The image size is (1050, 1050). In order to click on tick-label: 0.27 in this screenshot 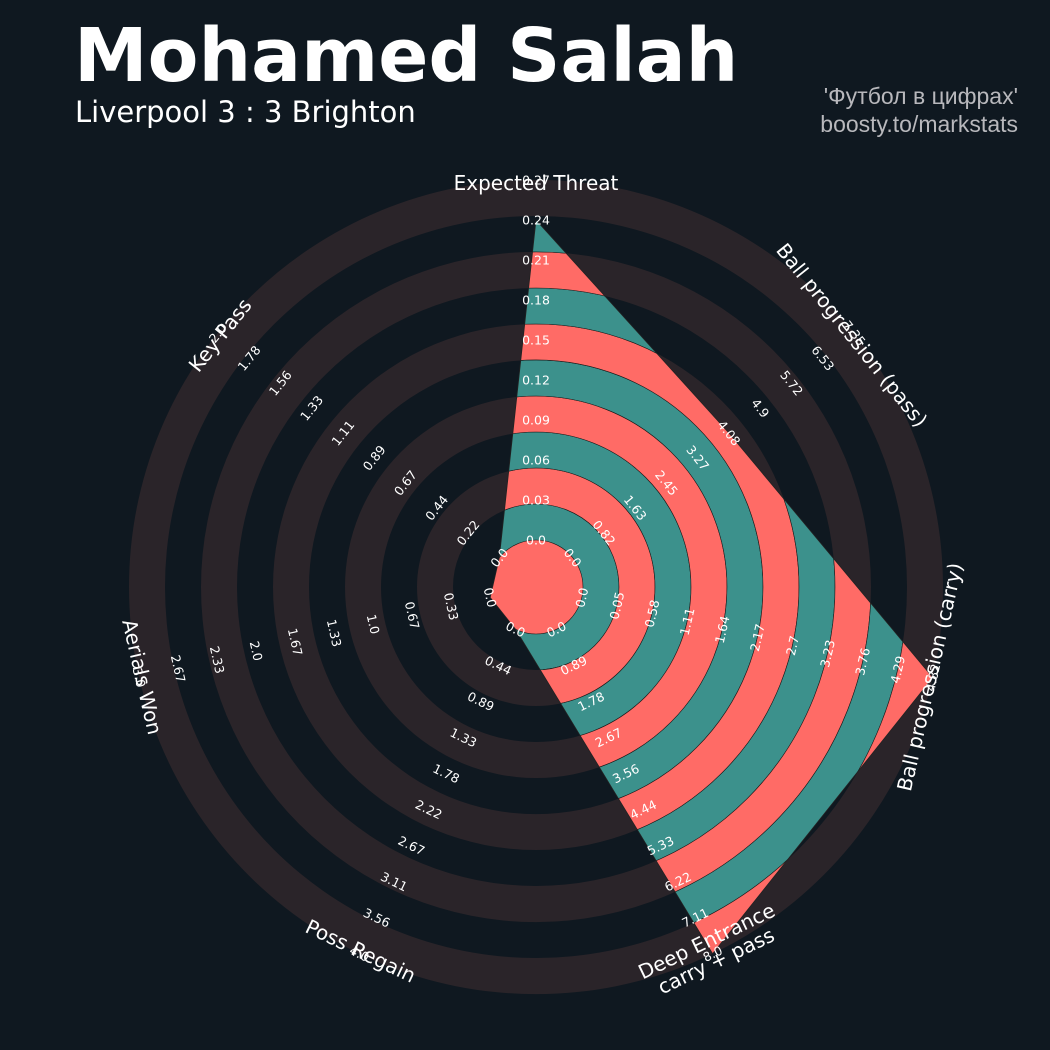, I will do `click(536, 180)`.